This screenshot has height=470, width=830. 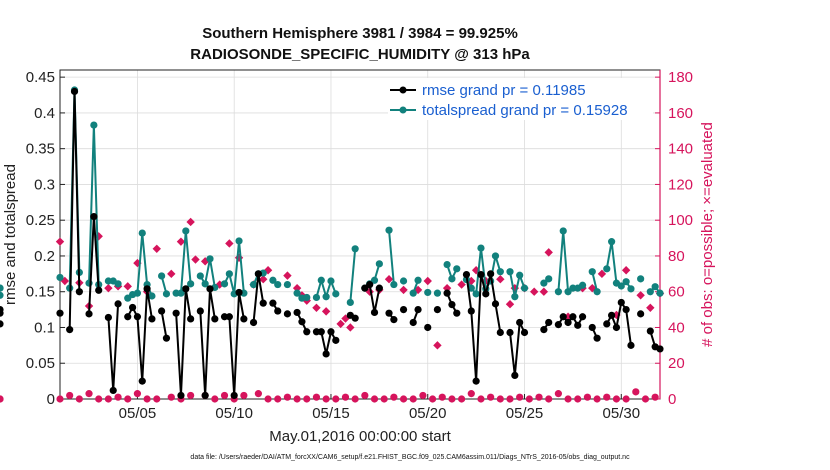 I want to click on x-axis-label: May.01,2016 00:00:00 start, so click(x=360, y=436).